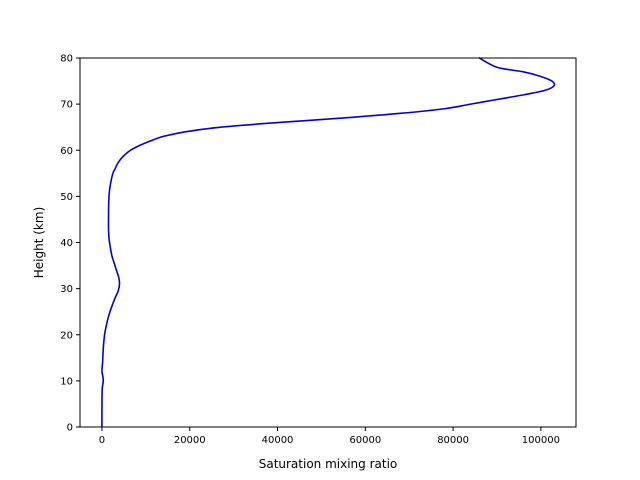  What do you see at coordinates (66, 105) in the screenshot?
I see `y-tick-label: 70` at bounding box center [66, 105].